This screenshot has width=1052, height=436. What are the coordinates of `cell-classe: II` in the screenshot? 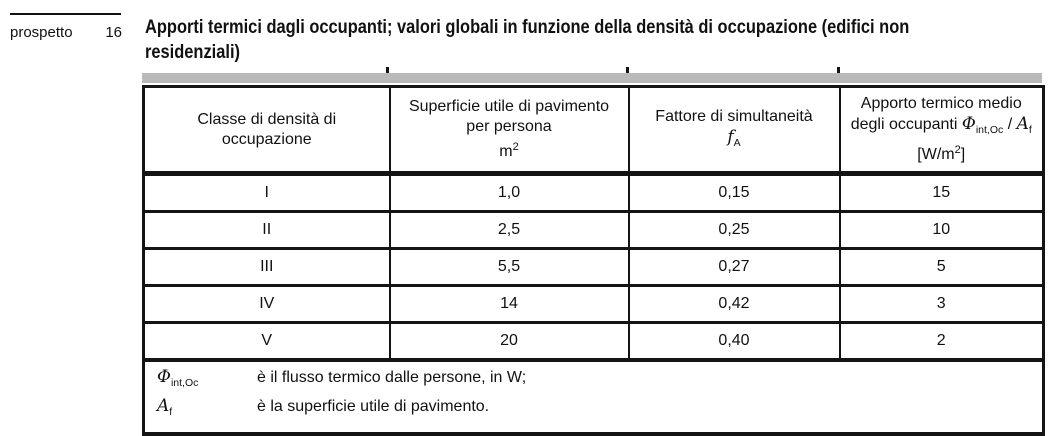 It's located at (266, 230).